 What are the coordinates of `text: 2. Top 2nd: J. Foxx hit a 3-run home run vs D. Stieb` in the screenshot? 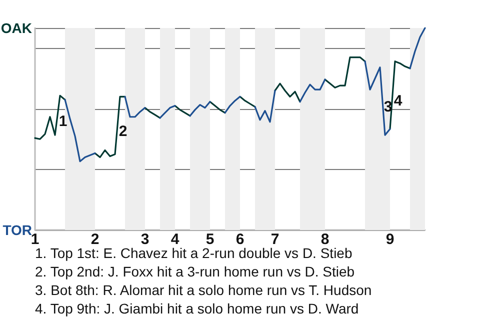 It's located at (195, 272).